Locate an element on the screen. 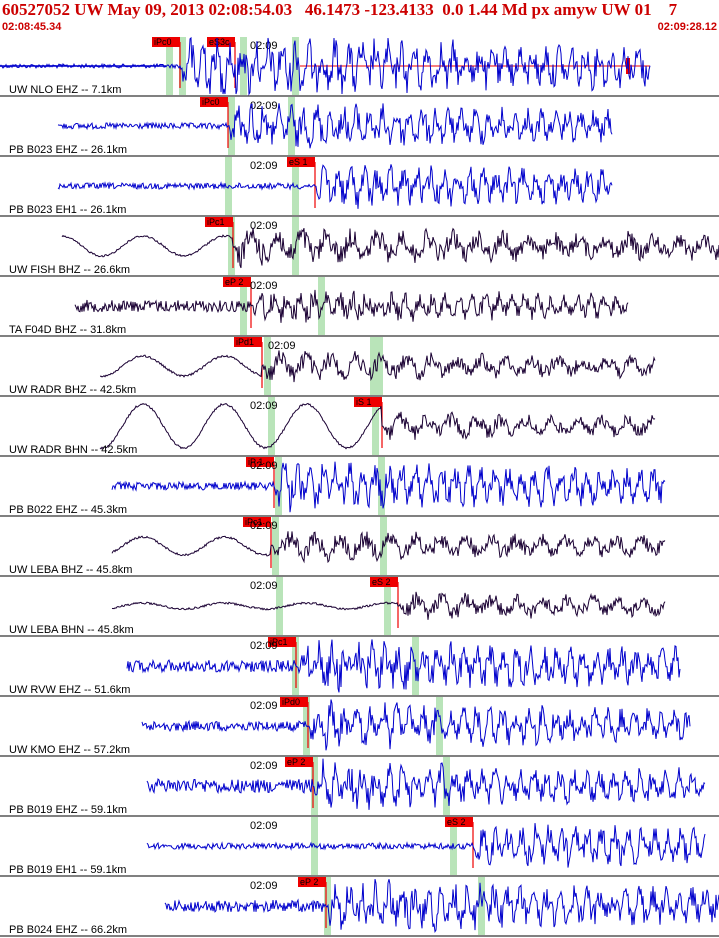 The image size is (719, 938). pick-label: eS3c is located at coordinates (219, 42).